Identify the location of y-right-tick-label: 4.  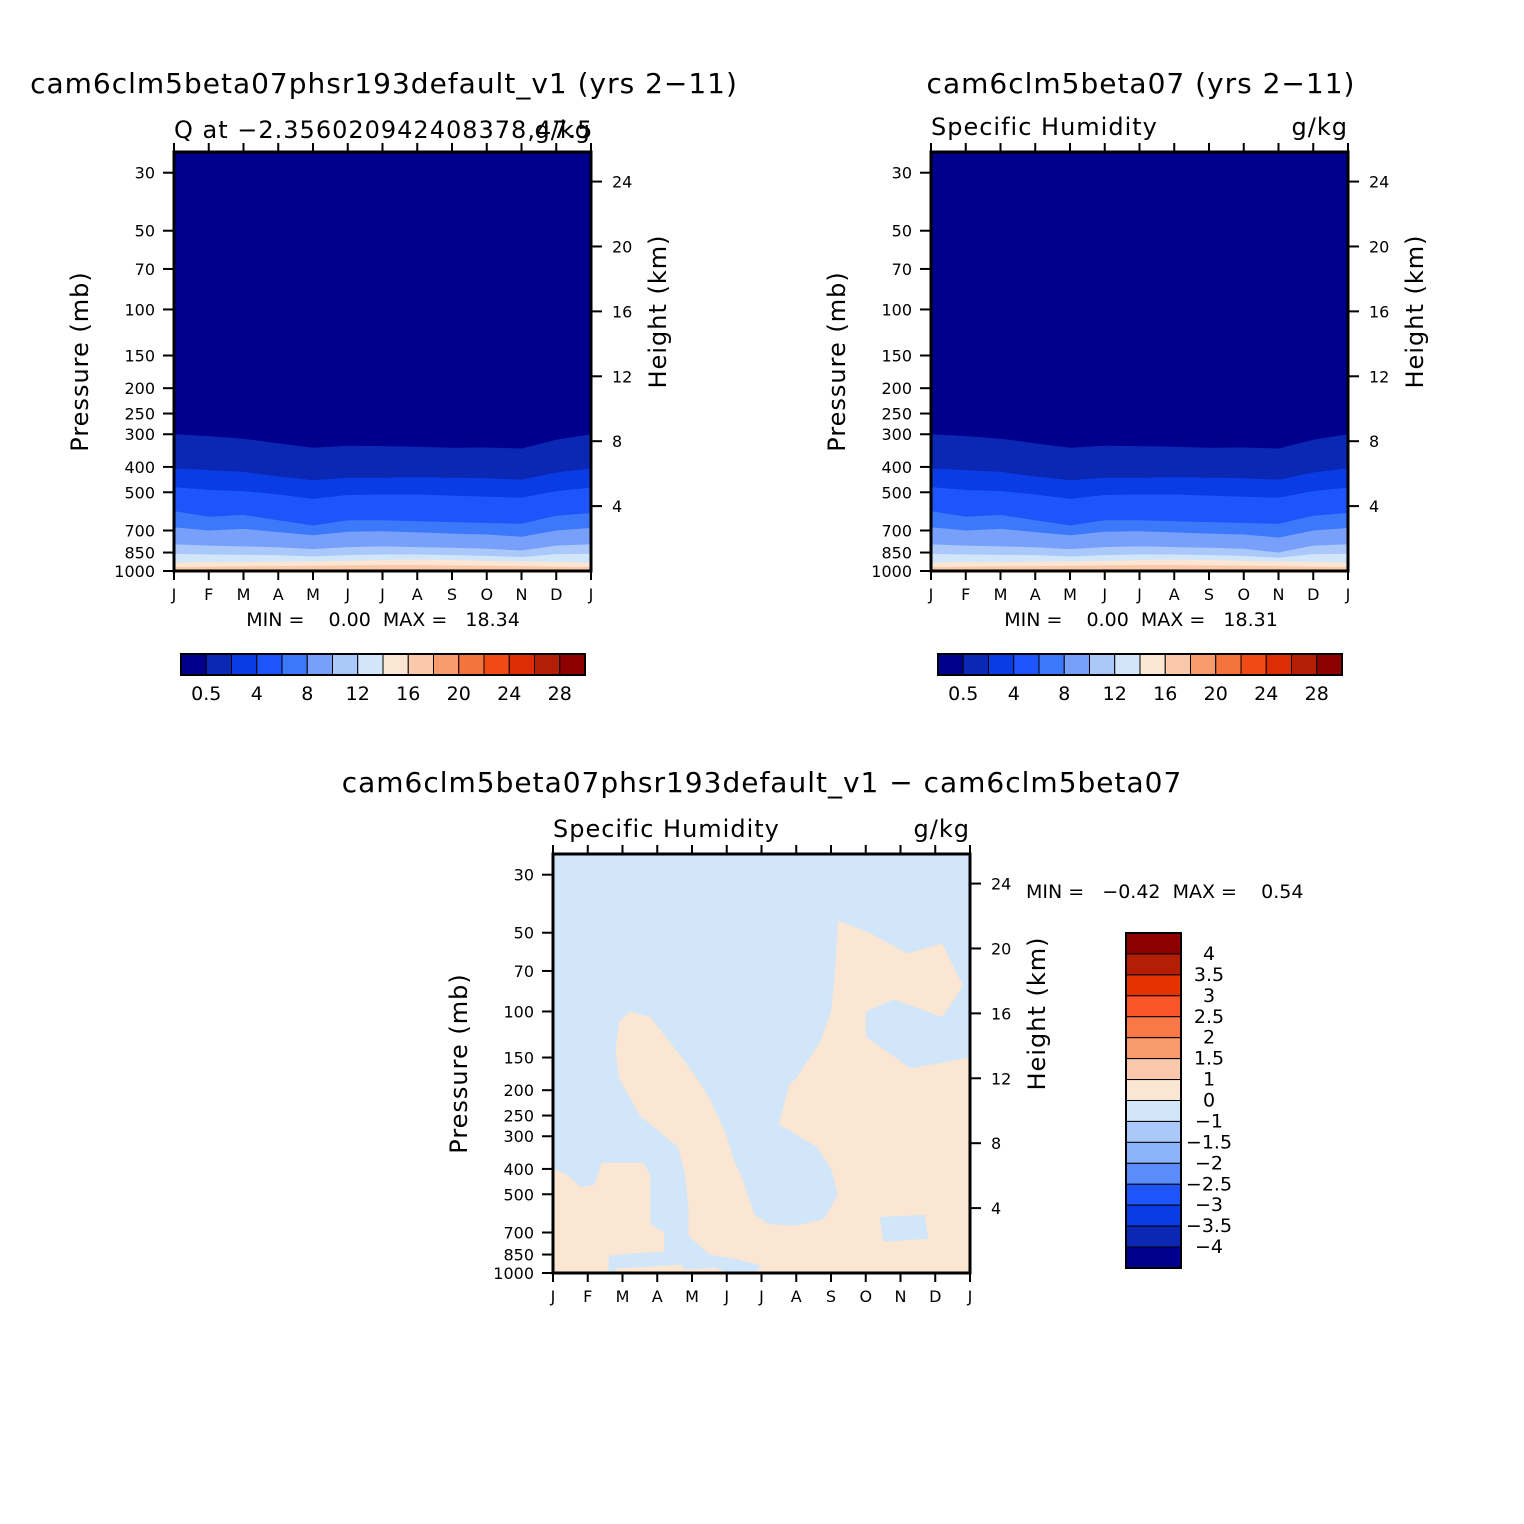
(1374, 506).